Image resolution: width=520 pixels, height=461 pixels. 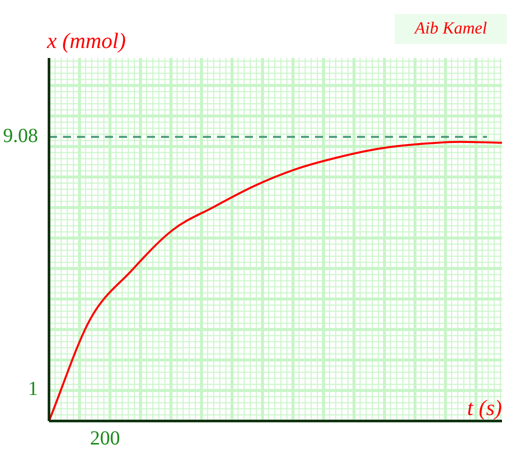 I want to click on x-axis-title: t (s), so click(x=484, y=407).